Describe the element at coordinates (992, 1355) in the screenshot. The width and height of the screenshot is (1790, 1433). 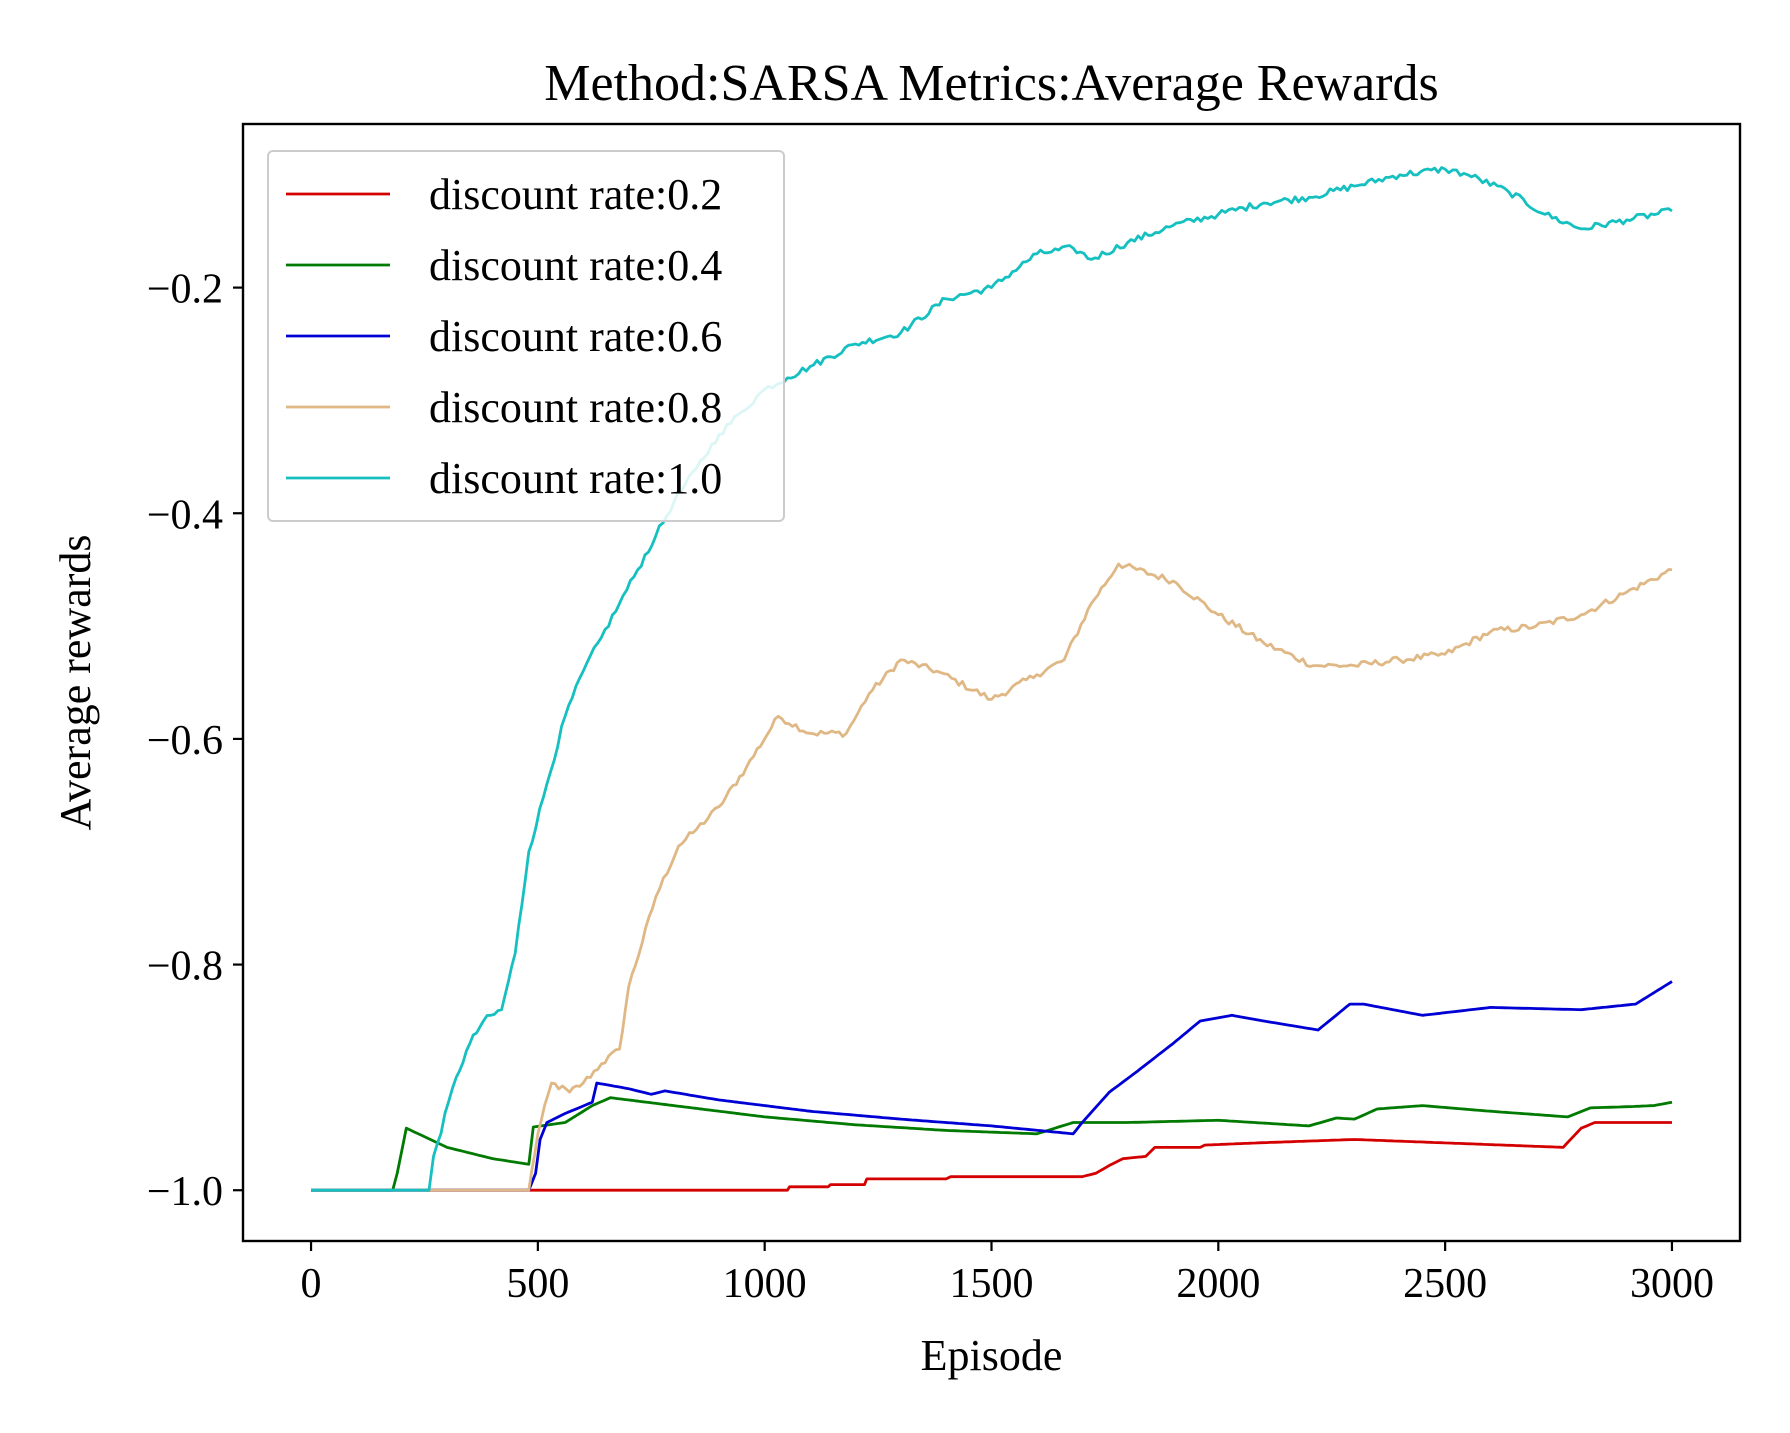
I see `x-axis-label: Episode` at that location.